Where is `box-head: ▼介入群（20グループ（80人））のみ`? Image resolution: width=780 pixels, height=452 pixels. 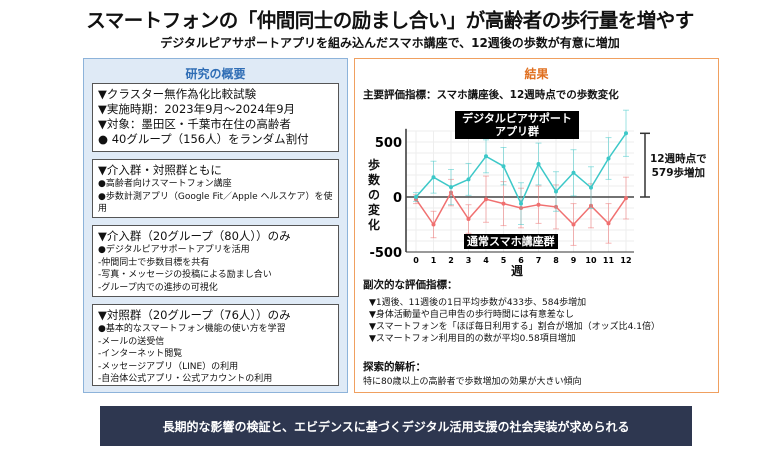
box-head: ▼介入群（20グループ（80人））のみ is located at coordinates (194, 236).